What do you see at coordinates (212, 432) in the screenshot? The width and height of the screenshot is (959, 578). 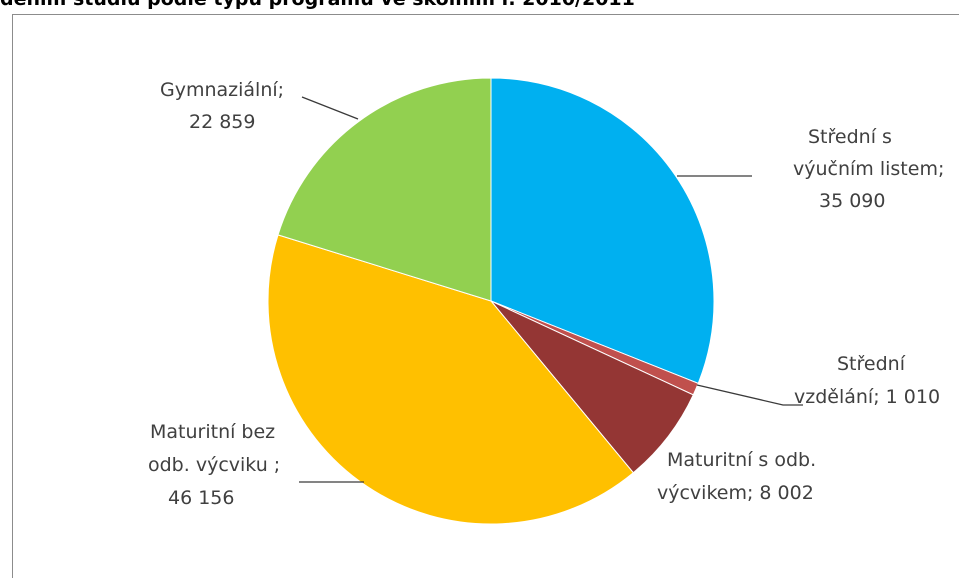 I see `data-label-maturitni-bez-odb-line-1: Maturitní bez` at bounding box center [212, 432].